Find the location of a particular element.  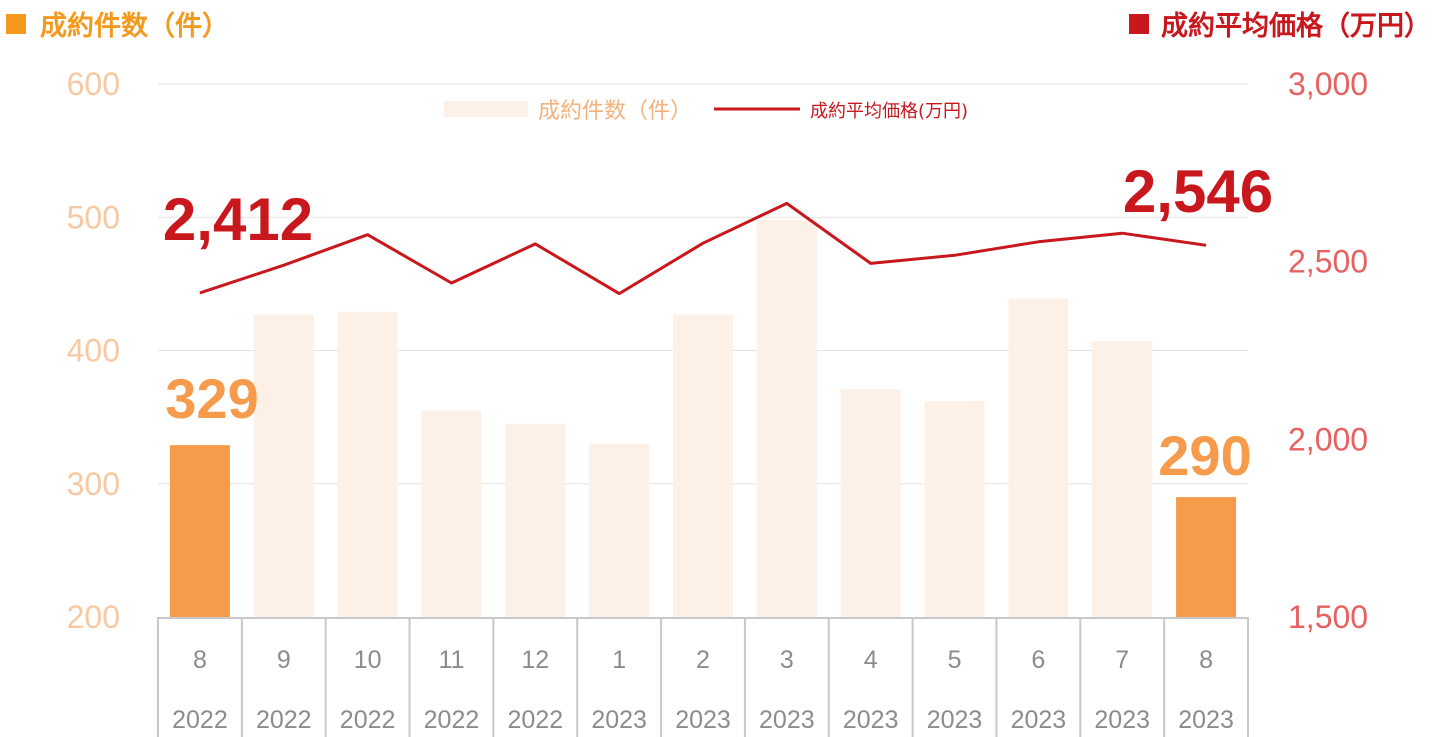

price-line is located at coordinates (703, 248).